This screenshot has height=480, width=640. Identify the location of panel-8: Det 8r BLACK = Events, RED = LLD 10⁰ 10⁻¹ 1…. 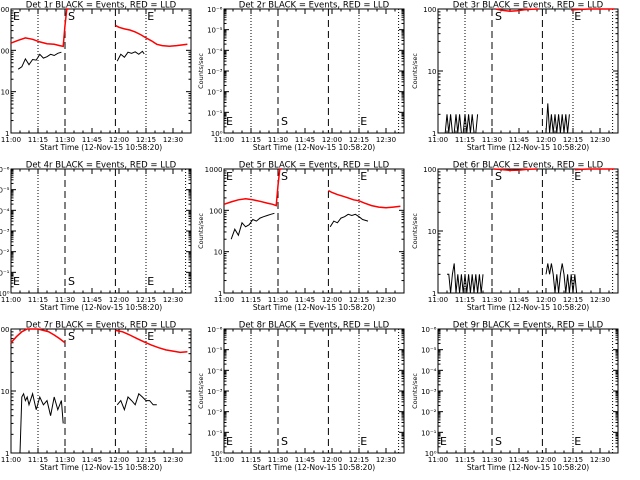
(301, 396).